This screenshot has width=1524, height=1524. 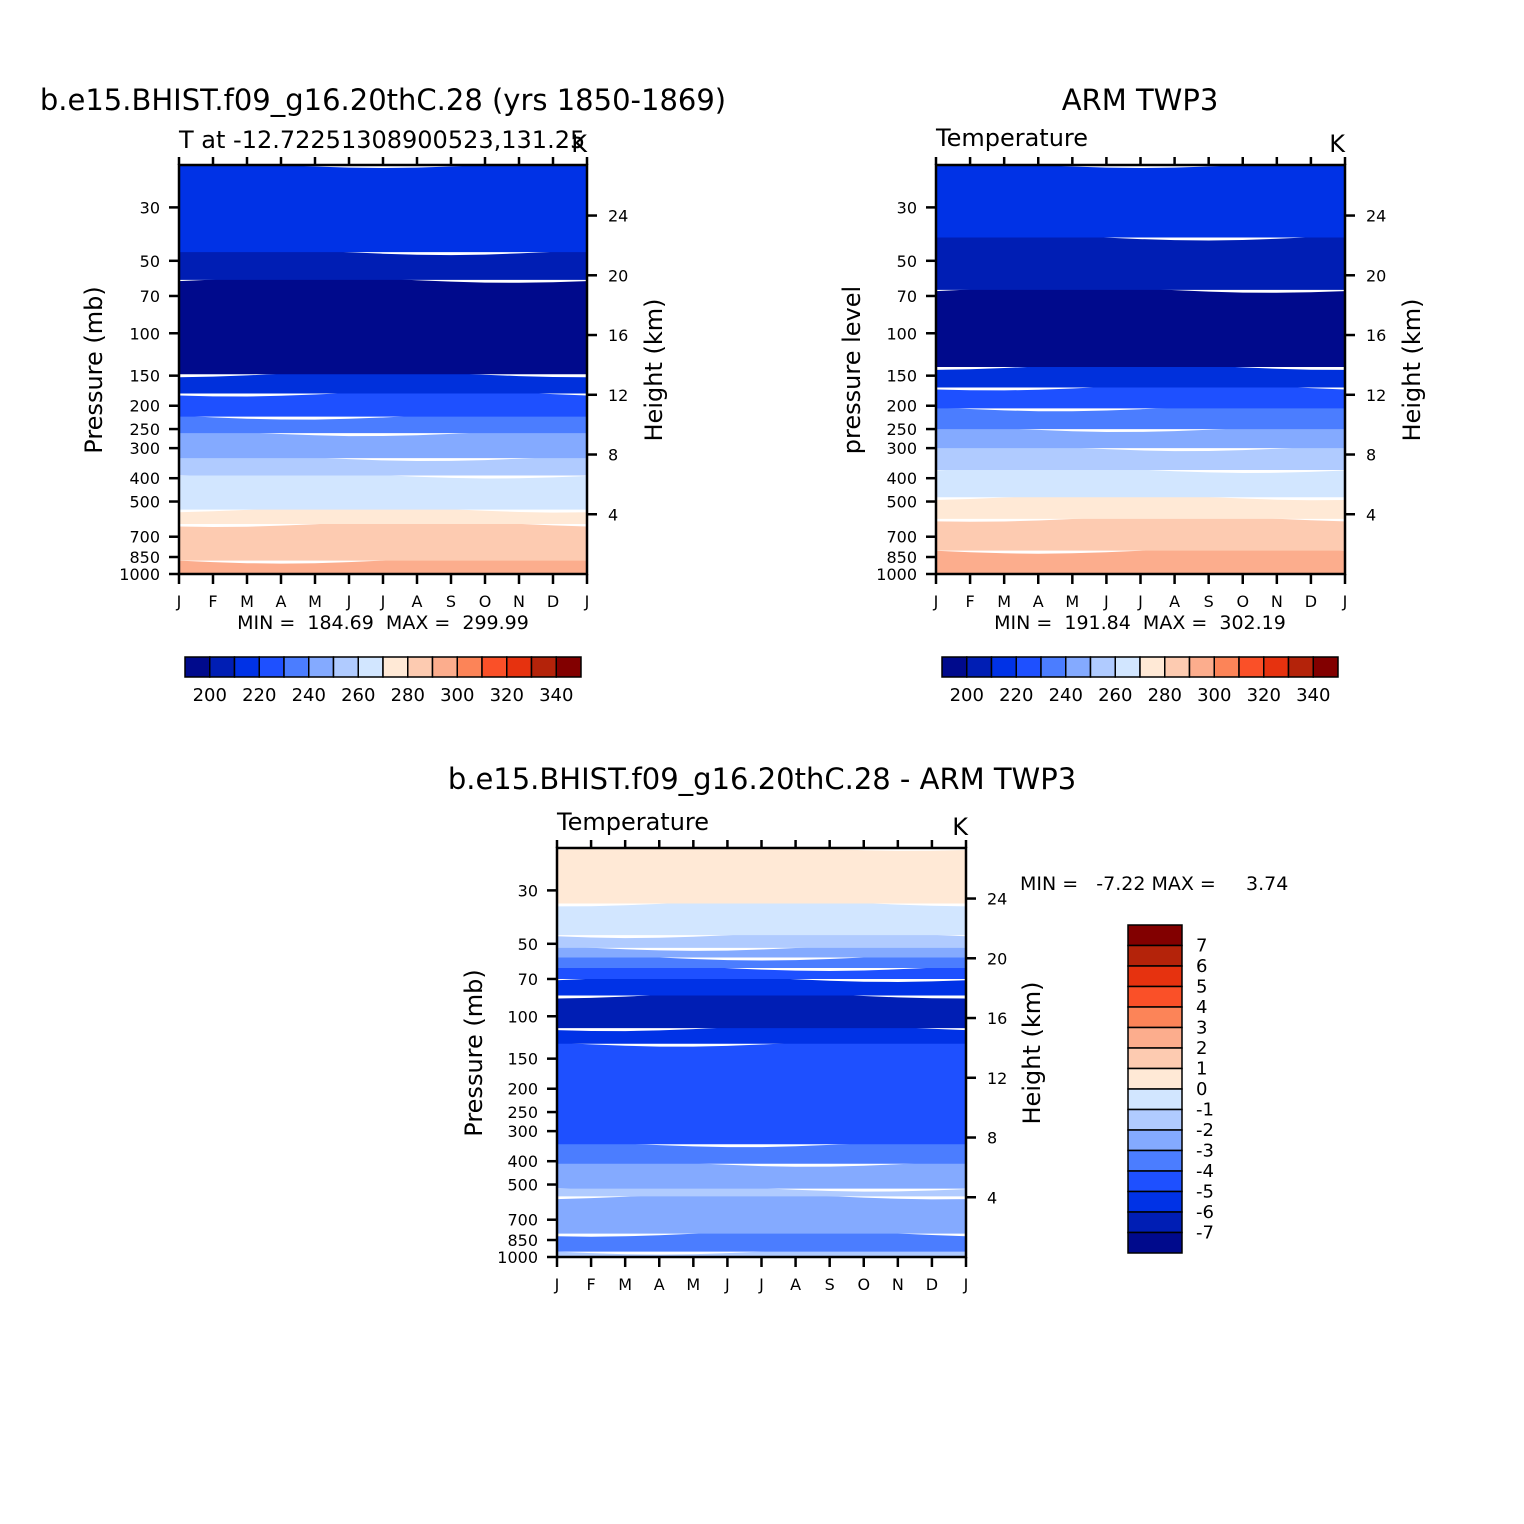 What do you see at coordinates (457, 695) in the screenshot?
I see `colorbar-label: 300` at bounding box center [457, 695].